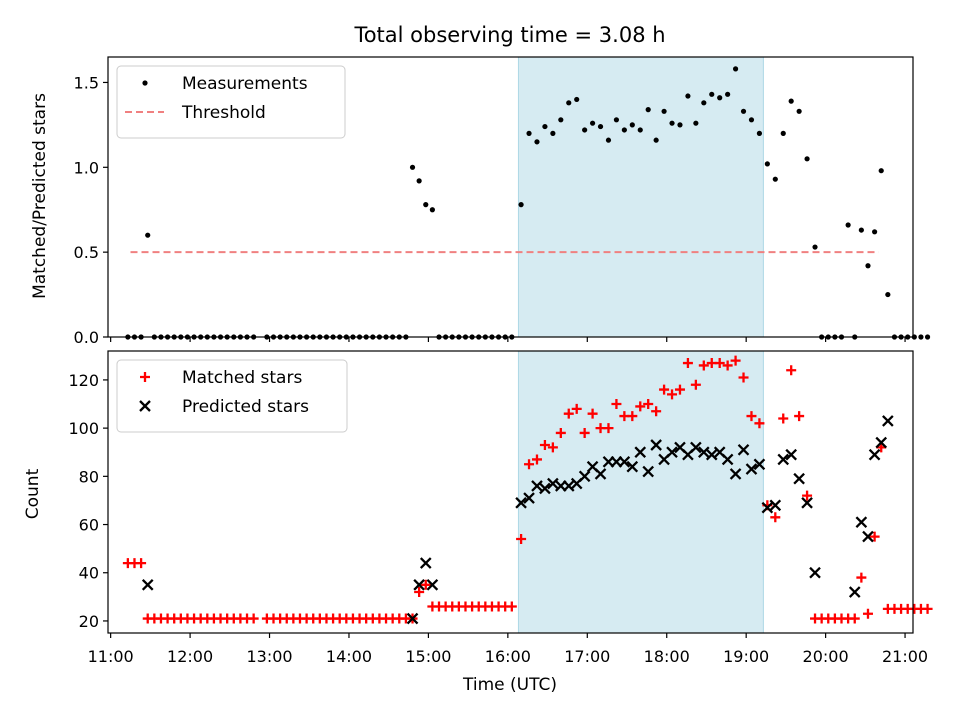 The image size is (960, 724). I want to click on y-tick-label-1-0: 20, so click(89, 621).